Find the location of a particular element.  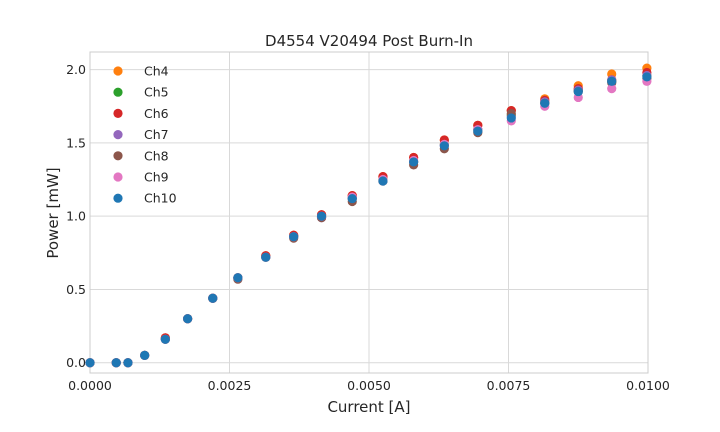

x-tick-label: 0.0050 is located at coordinates (369, 385).